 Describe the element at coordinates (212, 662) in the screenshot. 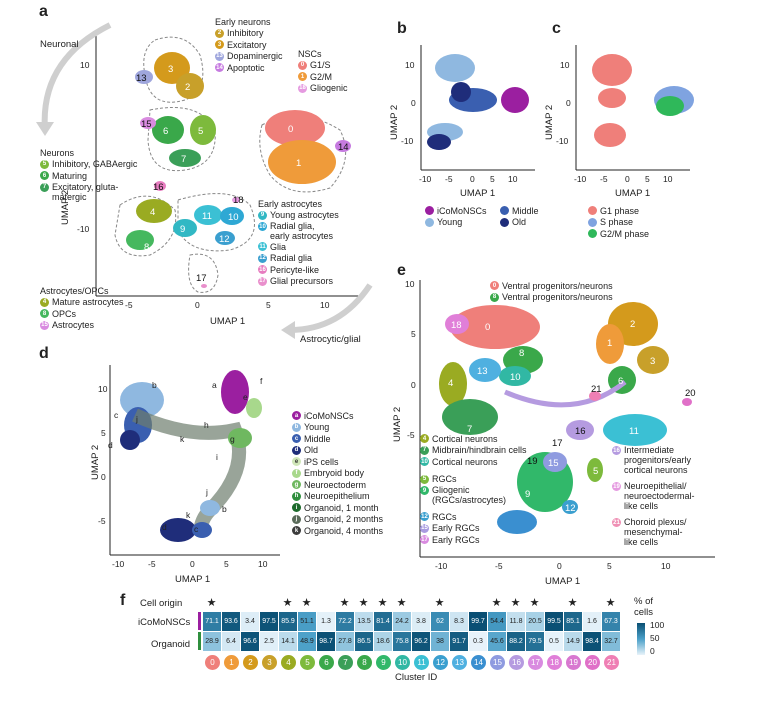

I see `cluster-id-badge: 0` at that location.